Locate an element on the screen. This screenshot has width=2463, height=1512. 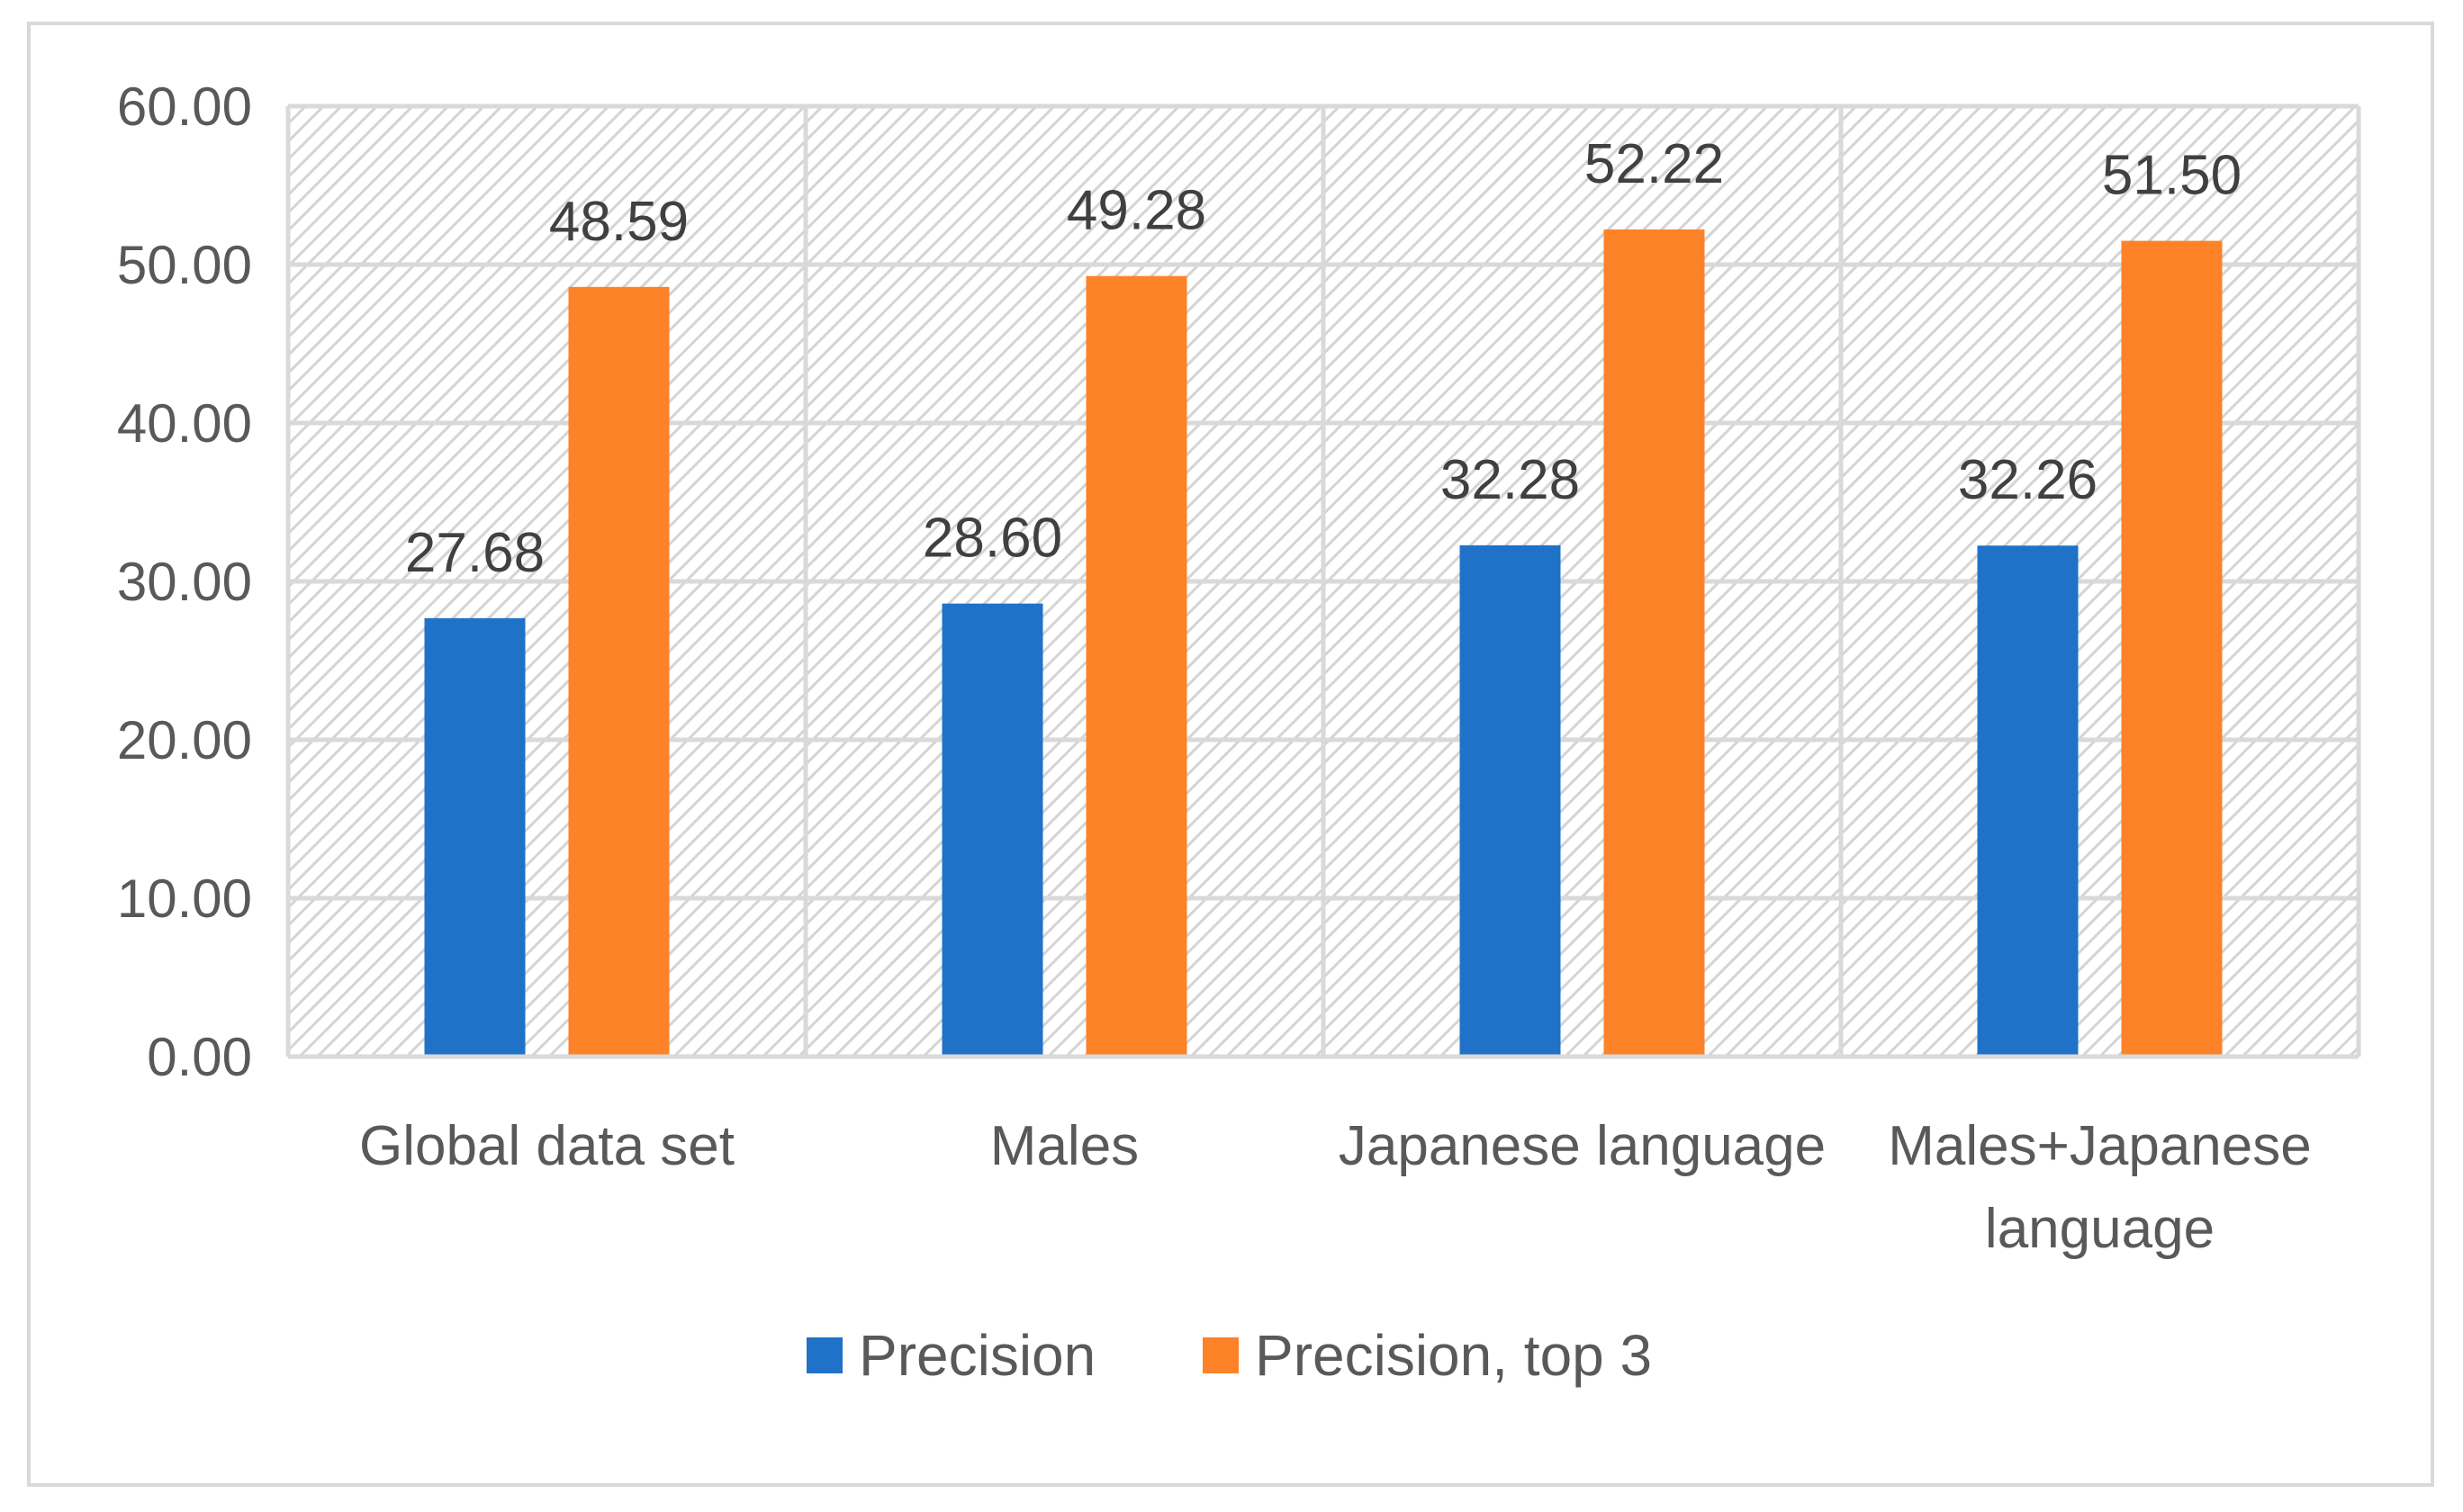
x-category-label: Males+Japanese is located at coordinates (2099, 1146).